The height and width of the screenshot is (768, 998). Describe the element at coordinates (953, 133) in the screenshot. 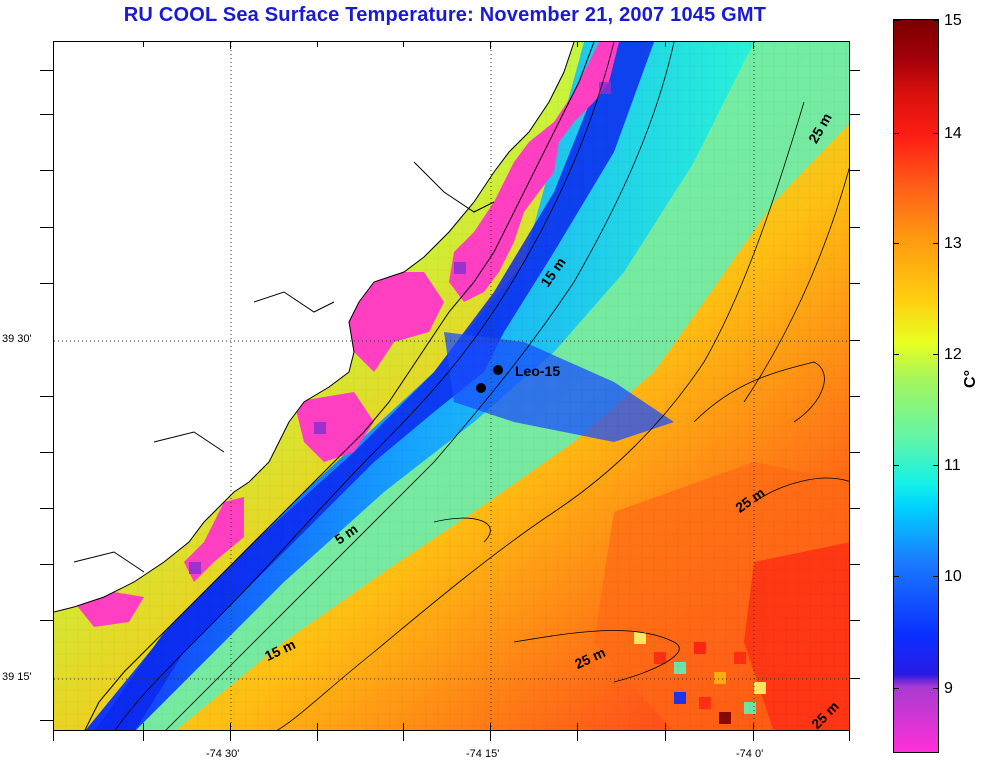

I see `colorbar-tick-label: 14` at that location.